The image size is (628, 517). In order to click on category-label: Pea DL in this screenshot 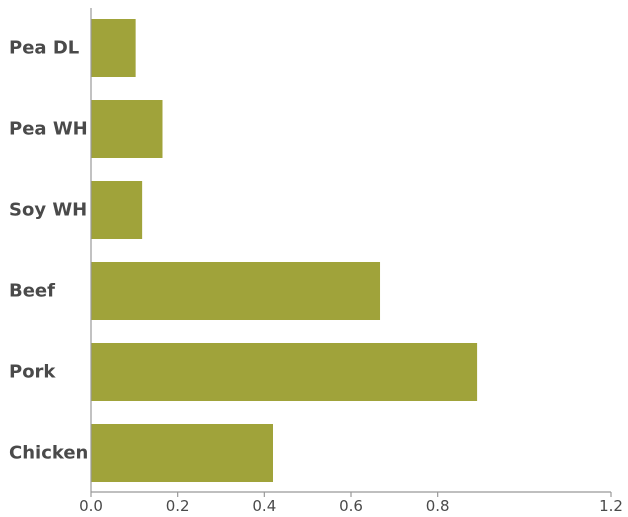, I will do `click(44, 48)`.